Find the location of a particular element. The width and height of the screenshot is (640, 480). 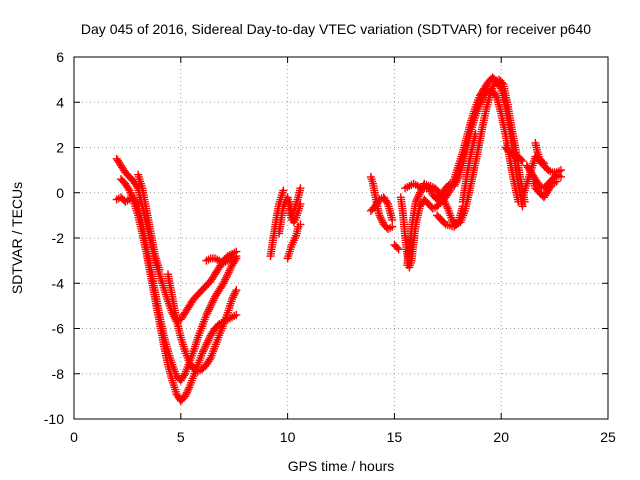

y-tick-label: 6 is located at coordinates (60, 57).